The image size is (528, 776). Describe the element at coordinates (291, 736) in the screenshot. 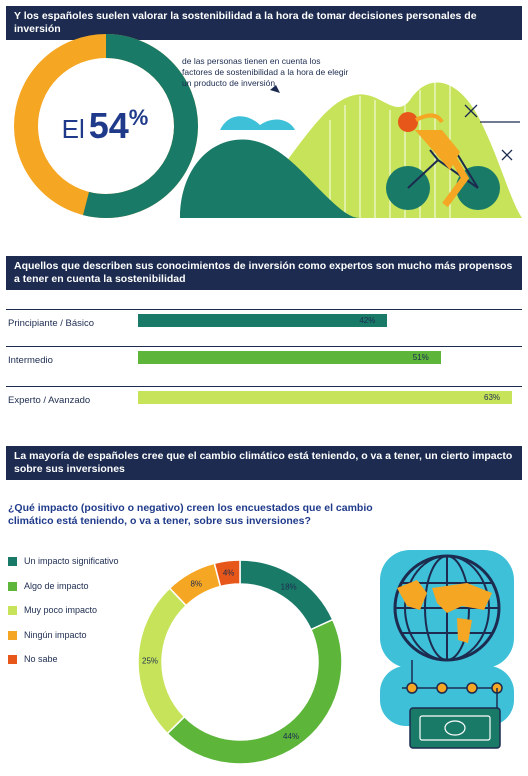

I see `donut-value-label-2: 44%` at that location.